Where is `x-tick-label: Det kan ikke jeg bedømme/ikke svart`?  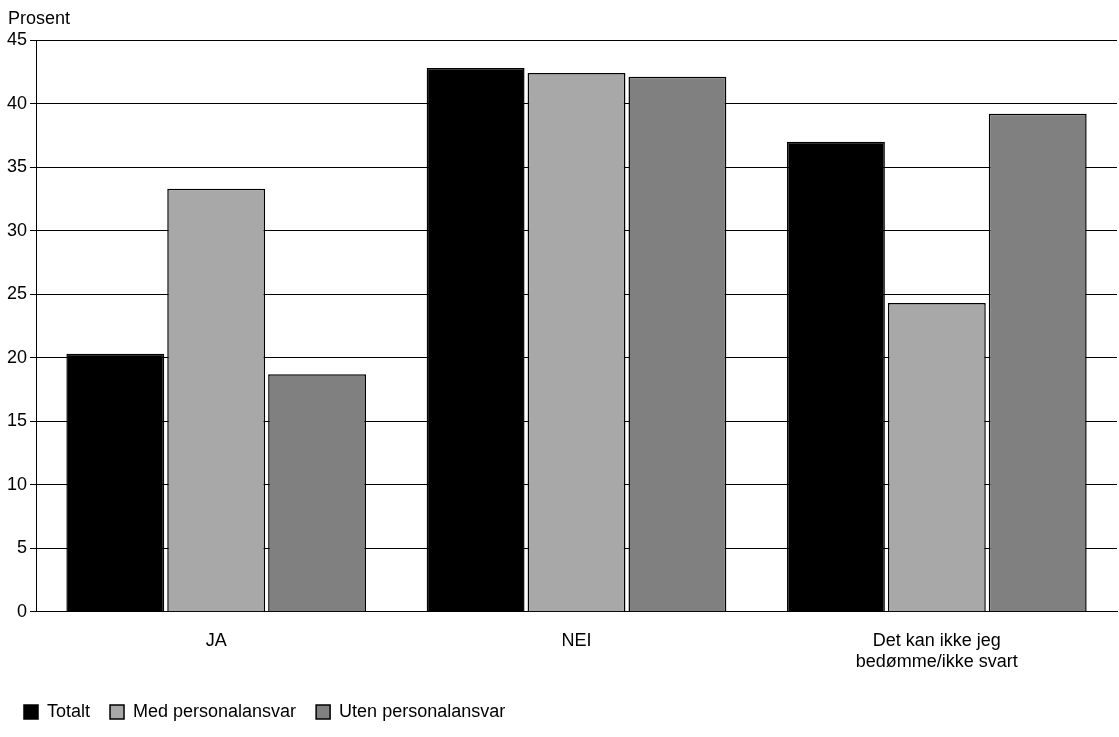 x-tick-label: Det kan ikke jeg bedømme/ikke svart is located at coordinates (936, 650).